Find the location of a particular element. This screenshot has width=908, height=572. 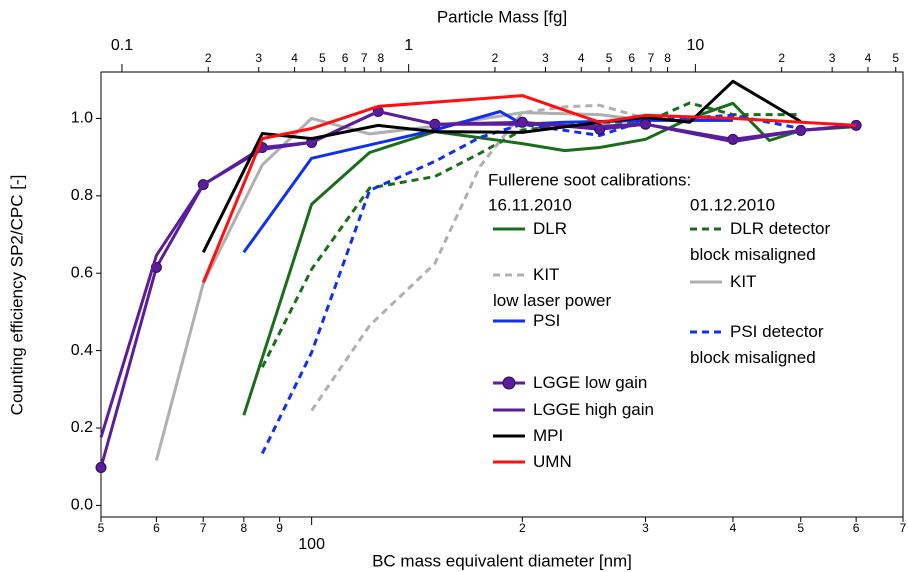

x-axis-title: BC mass equivalent diameter [nm] is located at coordinates (502, 560).